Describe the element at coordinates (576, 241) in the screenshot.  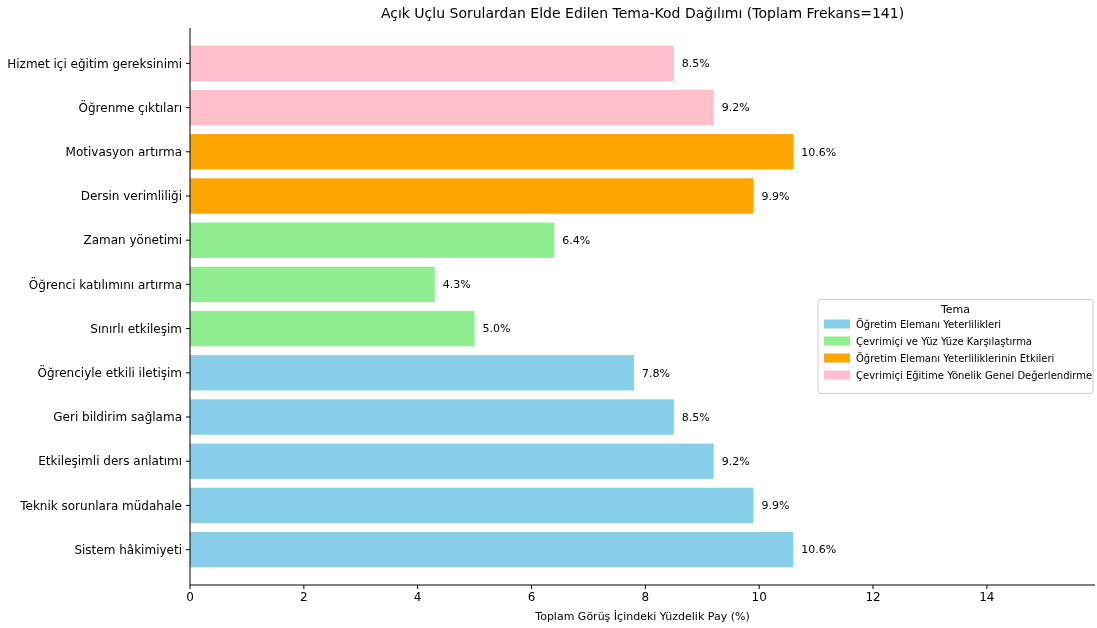
I see `data-label: 6.4%` at that location.